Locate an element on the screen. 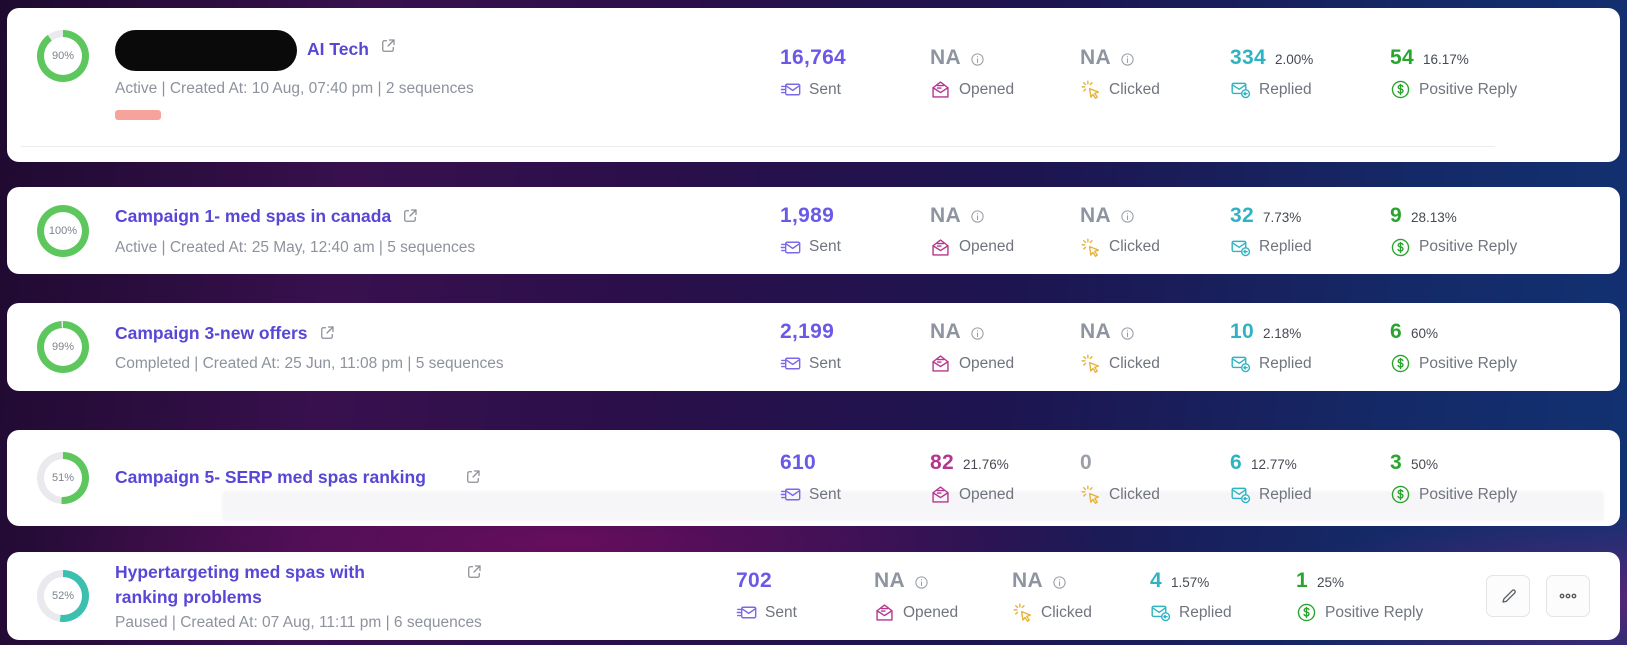  row-actions is located at coordinates (1538, 596).